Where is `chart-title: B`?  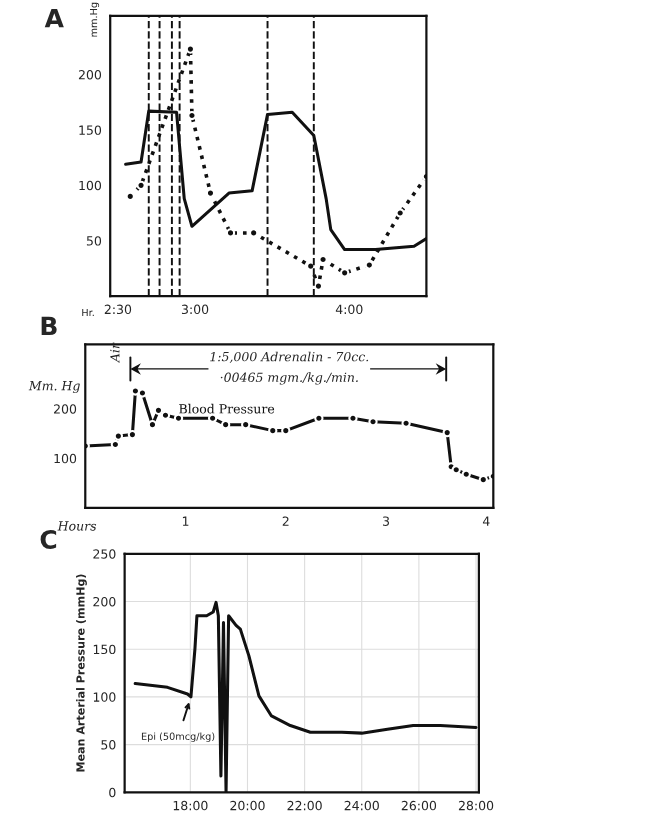
chart-title: B is located at coordinates (49, 326).